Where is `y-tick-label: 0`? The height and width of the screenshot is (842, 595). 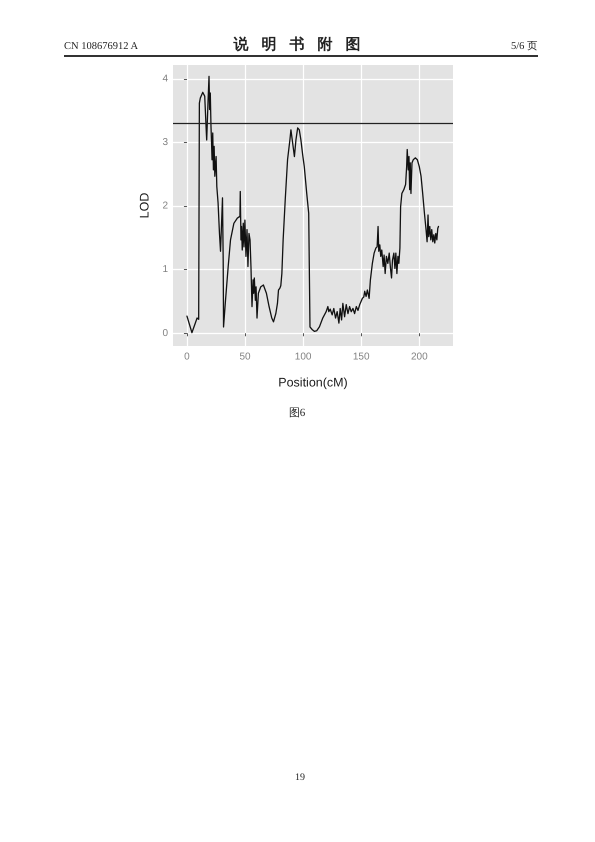 y-tick-label: 0 is located at coordinates (165, 333).